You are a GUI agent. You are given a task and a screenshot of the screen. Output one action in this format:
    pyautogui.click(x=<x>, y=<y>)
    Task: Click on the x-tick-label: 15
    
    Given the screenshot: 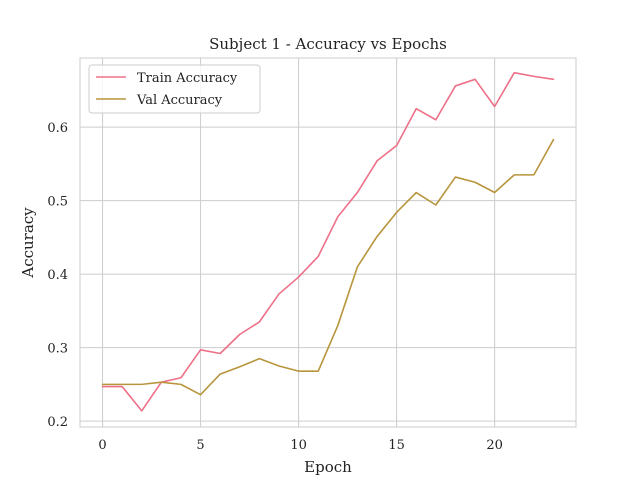 What is the action you would take?
    pyautogui.click(x=396, y=445)
    